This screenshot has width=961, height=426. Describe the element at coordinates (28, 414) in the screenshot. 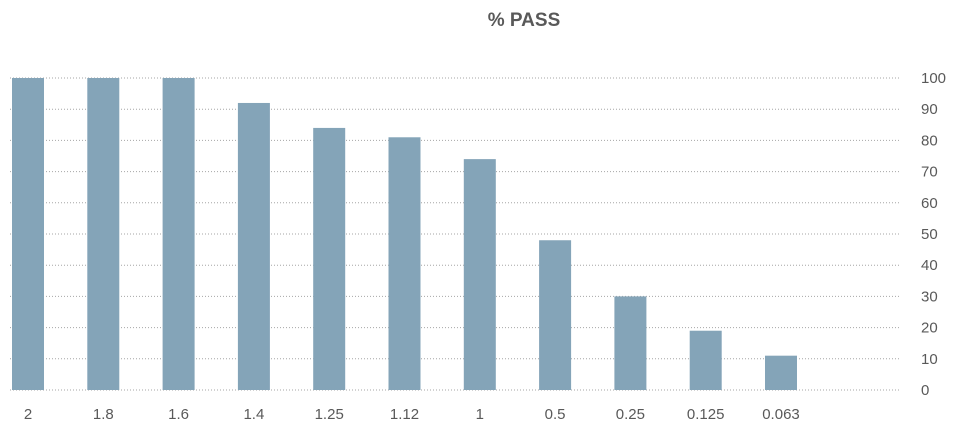

I see `x-tick-label: 2` at that location.